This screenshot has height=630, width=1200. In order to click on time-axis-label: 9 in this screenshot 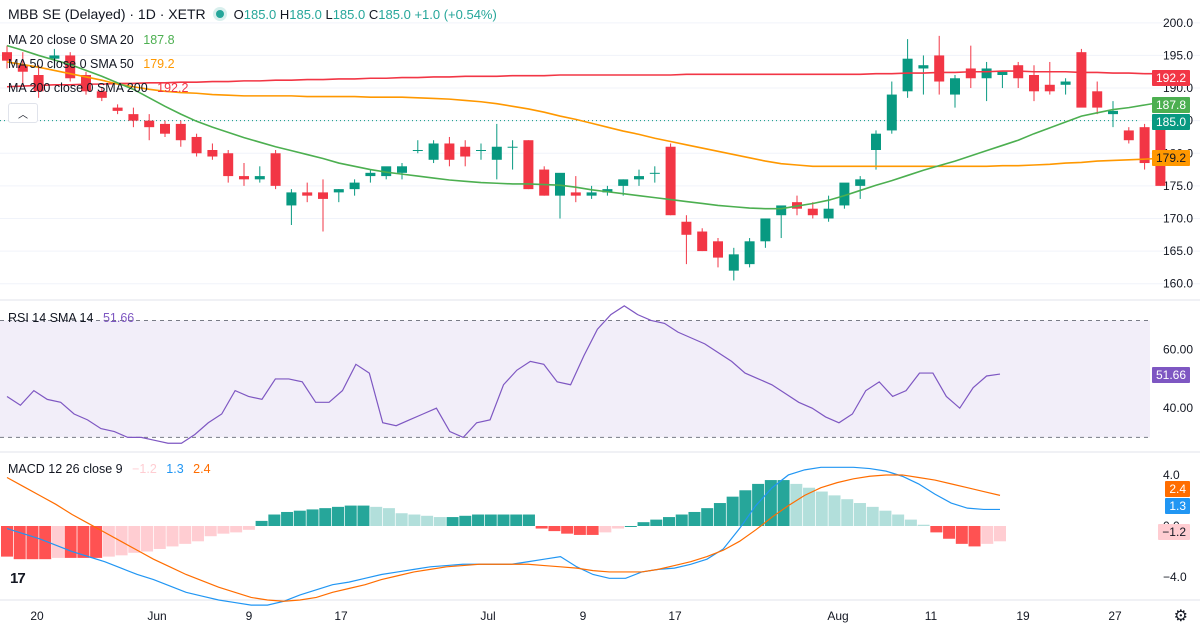, I will do `click(249, 616)`.